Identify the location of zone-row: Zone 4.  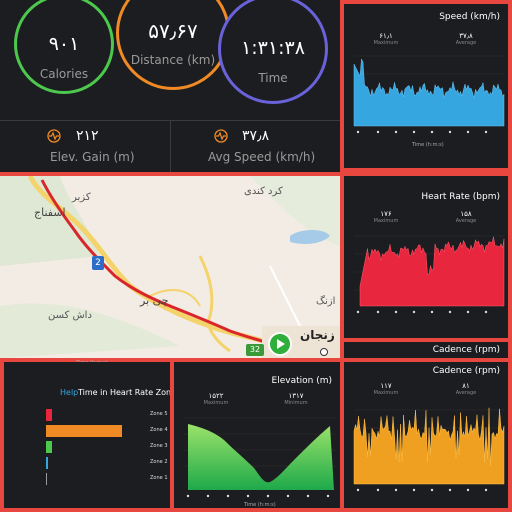
(87, 431).